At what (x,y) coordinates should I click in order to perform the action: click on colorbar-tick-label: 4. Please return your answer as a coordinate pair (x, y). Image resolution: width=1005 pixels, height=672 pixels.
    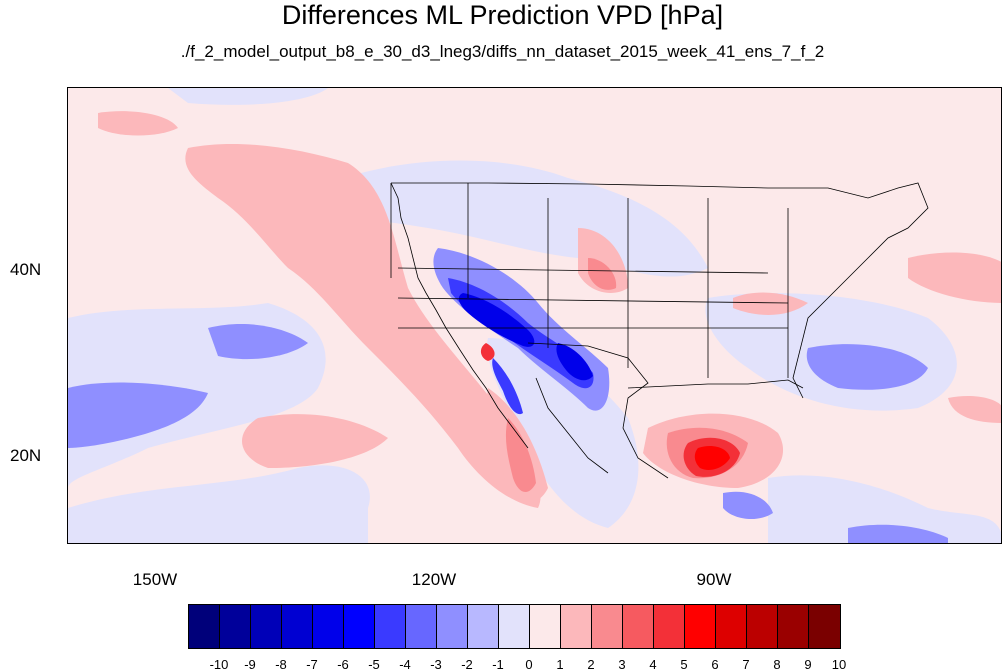
    Looking at the image, I should click on (653, 664).